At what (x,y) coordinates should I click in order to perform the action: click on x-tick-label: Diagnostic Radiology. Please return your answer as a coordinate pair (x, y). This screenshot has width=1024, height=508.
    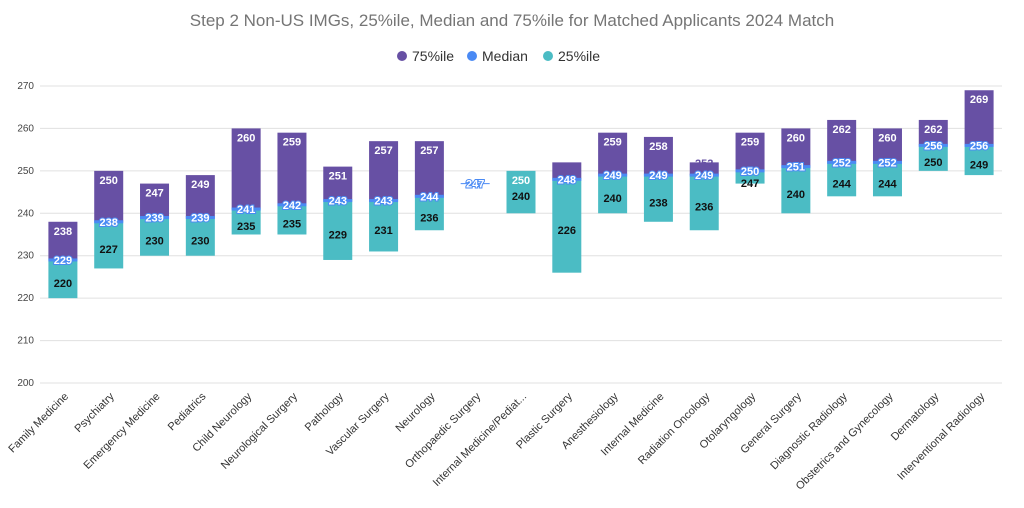
    Looking at the image, I should click on (809, 431).